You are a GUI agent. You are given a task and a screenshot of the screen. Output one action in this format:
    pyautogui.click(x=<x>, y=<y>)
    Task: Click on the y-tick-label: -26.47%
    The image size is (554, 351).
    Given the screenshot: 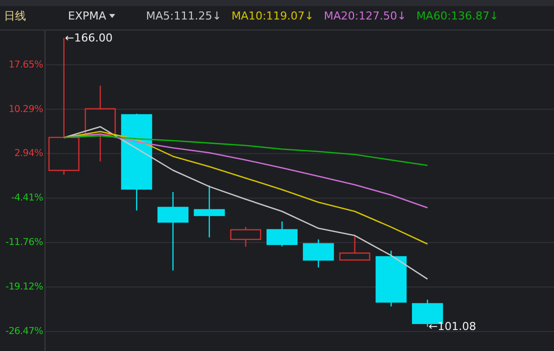 What is the action you would take?
    pyautogui.click(x=24, y=331)
    